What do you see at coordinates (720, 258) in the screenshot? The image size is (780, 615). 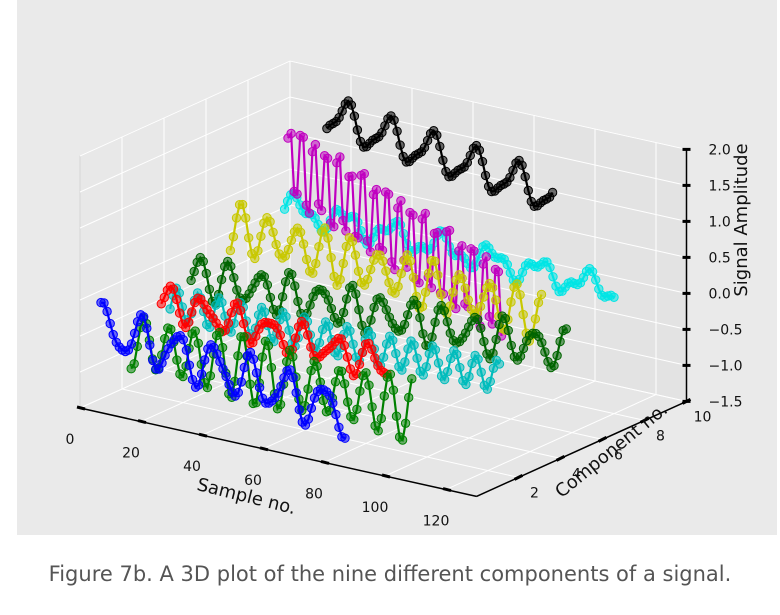 I see `z-tick-label: 0.5` at bounding box center [720, 258].